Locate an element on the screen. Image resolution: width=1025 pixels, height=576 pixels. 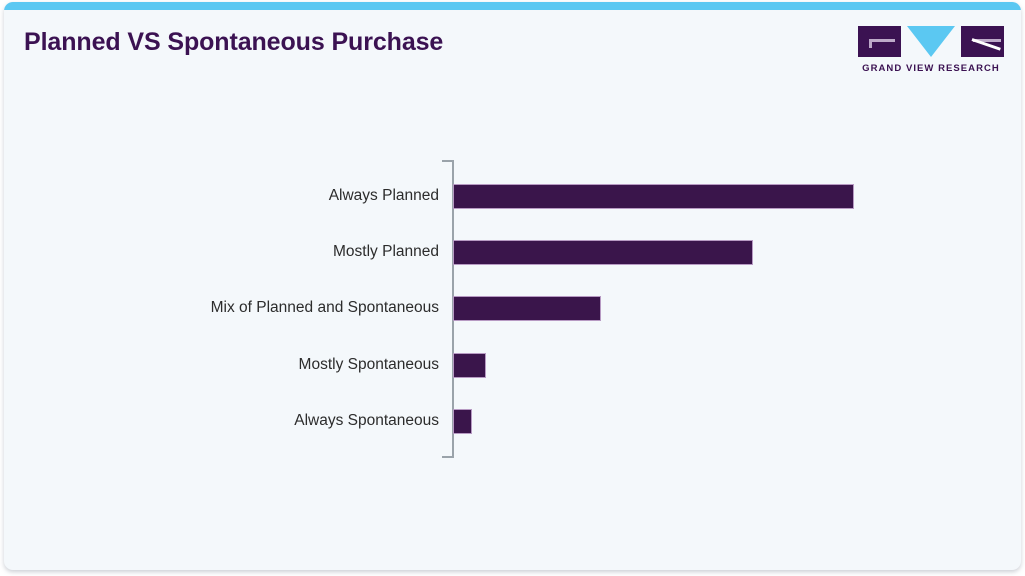
v-triangle-icon is located at coordinates (931, 41).